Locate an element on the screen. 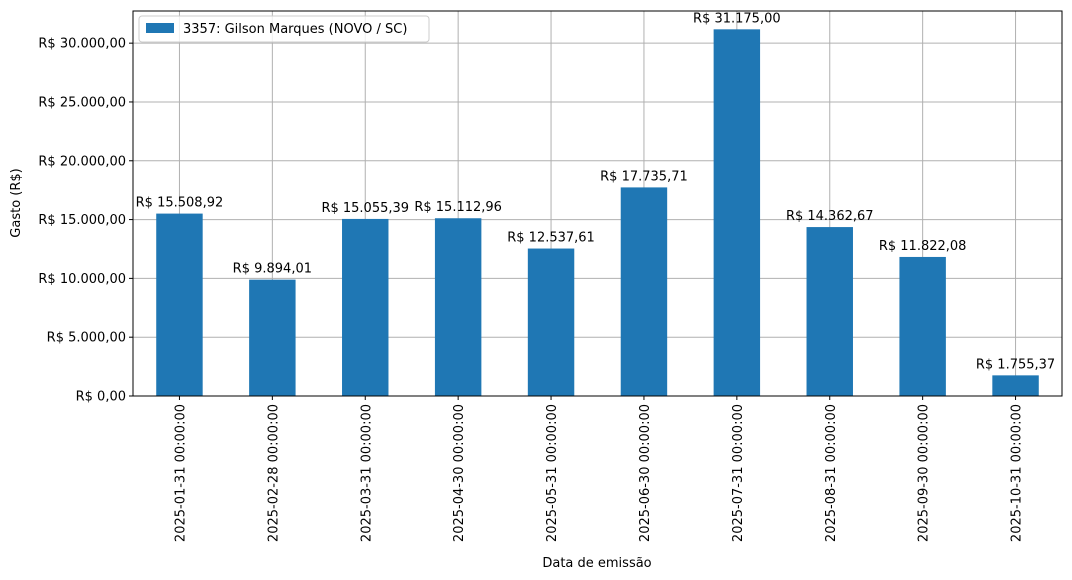 This screenshot has width=1072, height=580. y-tick-label: R$ 30.000,00 is located at coordinates (82, 44).